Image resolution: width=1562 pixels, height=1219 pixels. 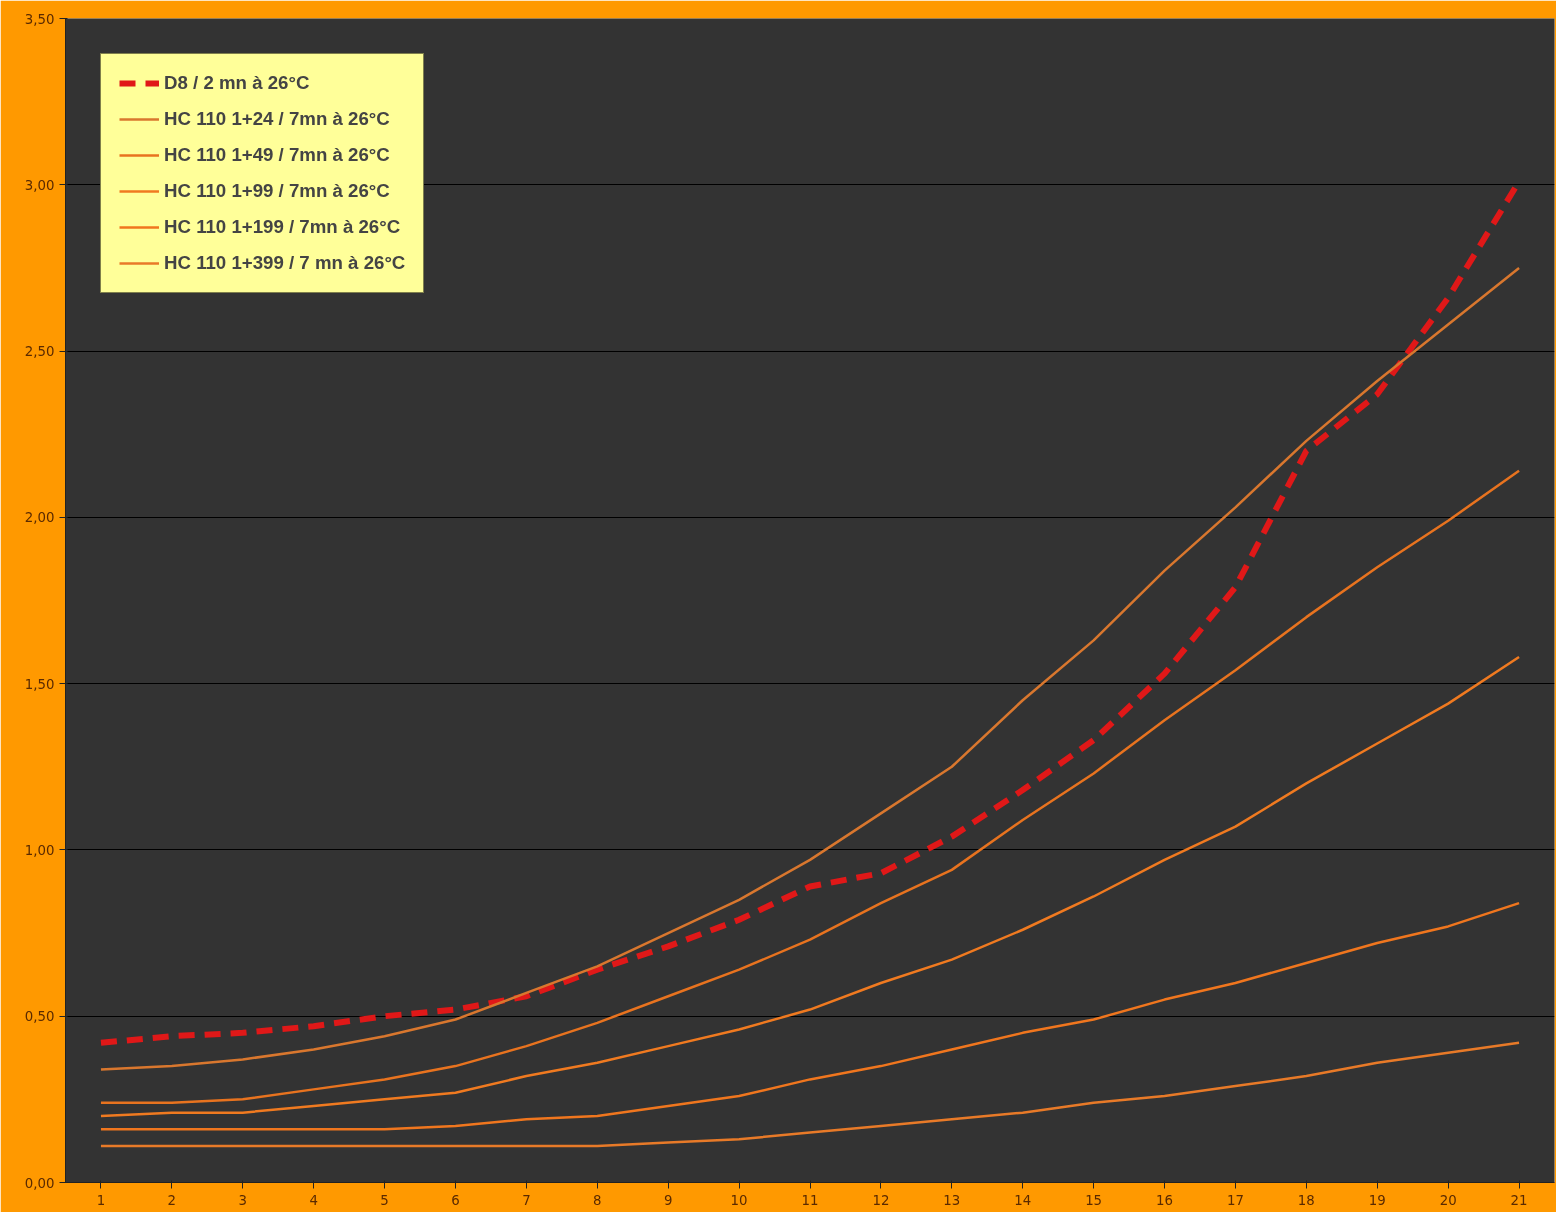 I want to click on legend-label: HC 110 1+24 / 7mn à 26°C, so click(x=277, y=119).